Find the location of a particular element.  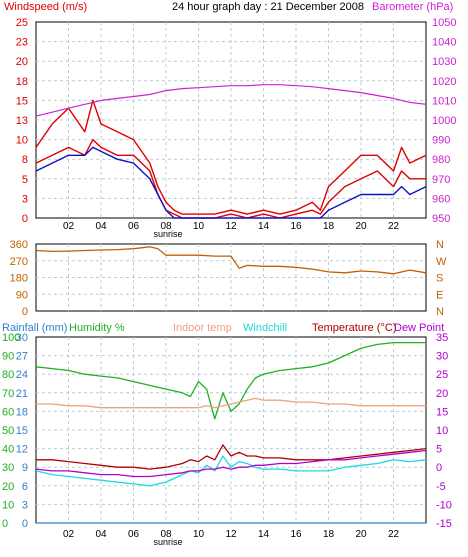

compass-label: W is located at coordinates (441, 262).